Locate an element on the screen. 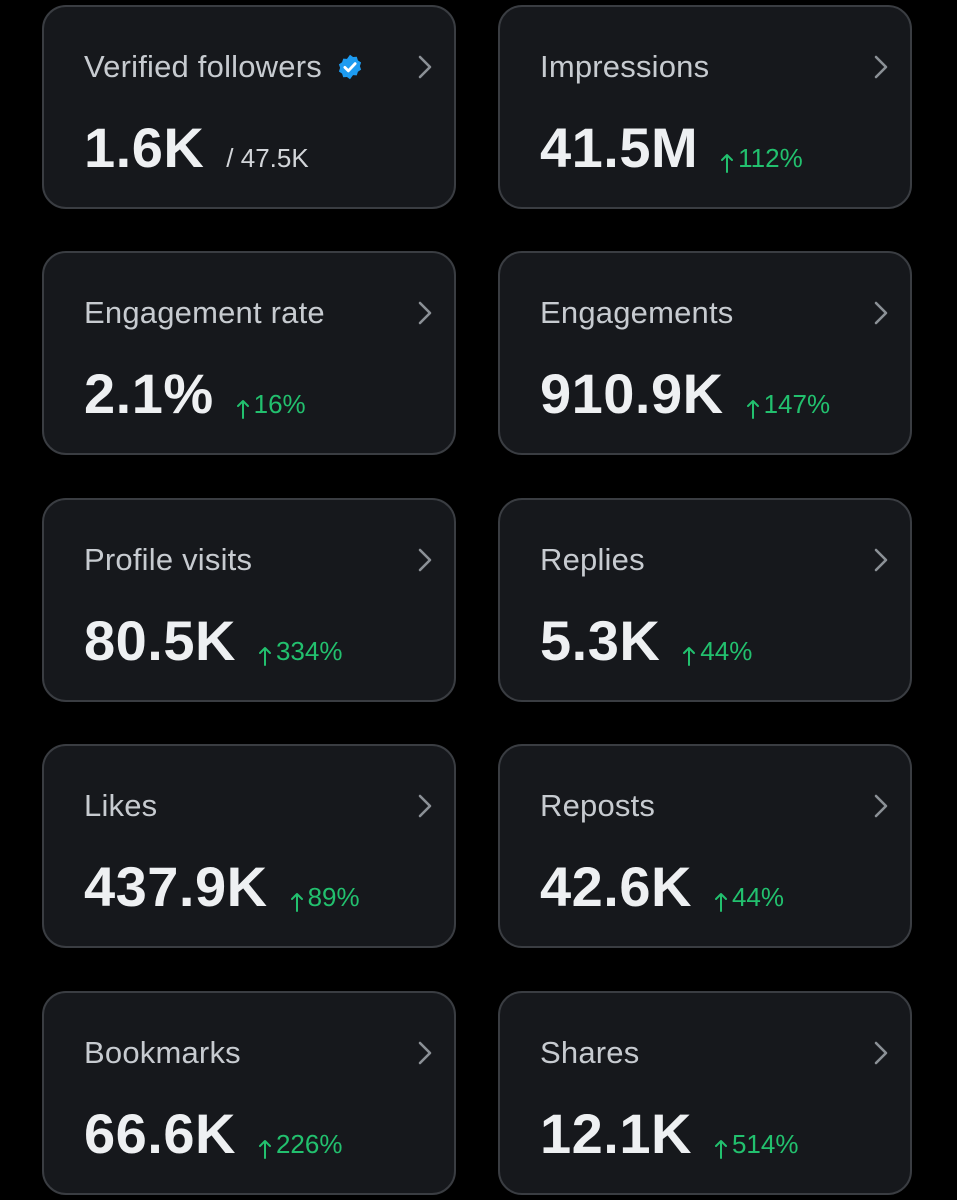 This screenshot has width=957, height=1200. metric-change-value: 147% is located at coordinates (797, 404).